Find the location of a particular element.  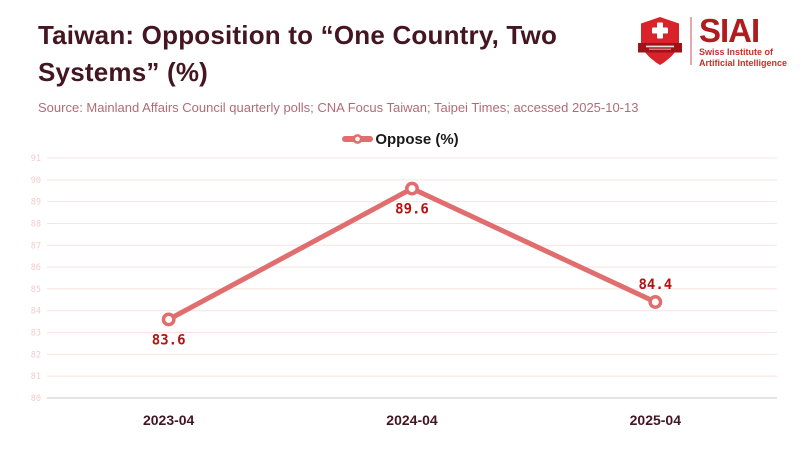

y-tick-label: 86 is located at coordinates (36, 268).